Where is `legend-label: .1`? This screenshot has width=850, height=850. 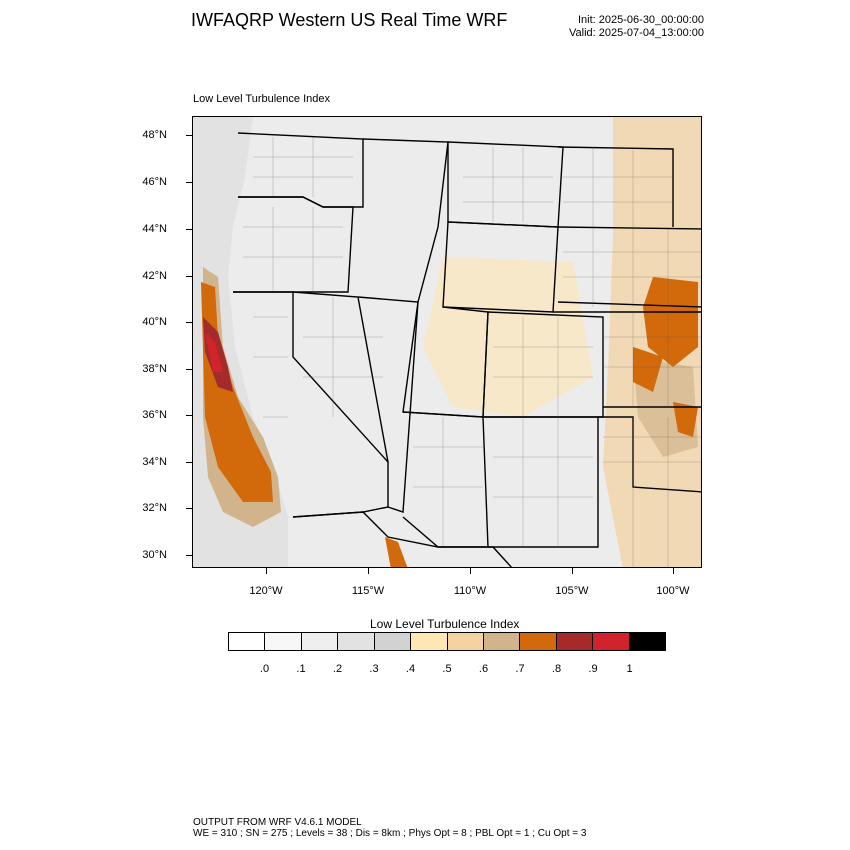 legend-label: .1 is located at coordinates (301, 669).